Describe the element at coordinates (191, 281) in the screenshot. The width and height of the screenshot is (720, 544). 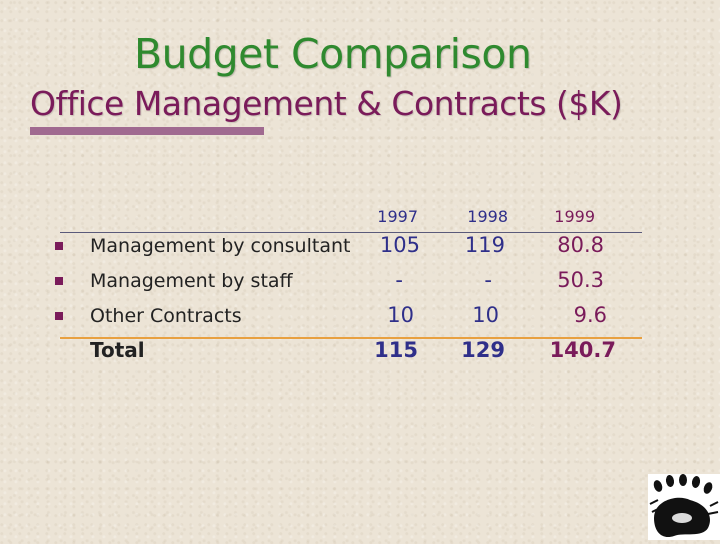
I see `row-label: Management by staff` at that location.